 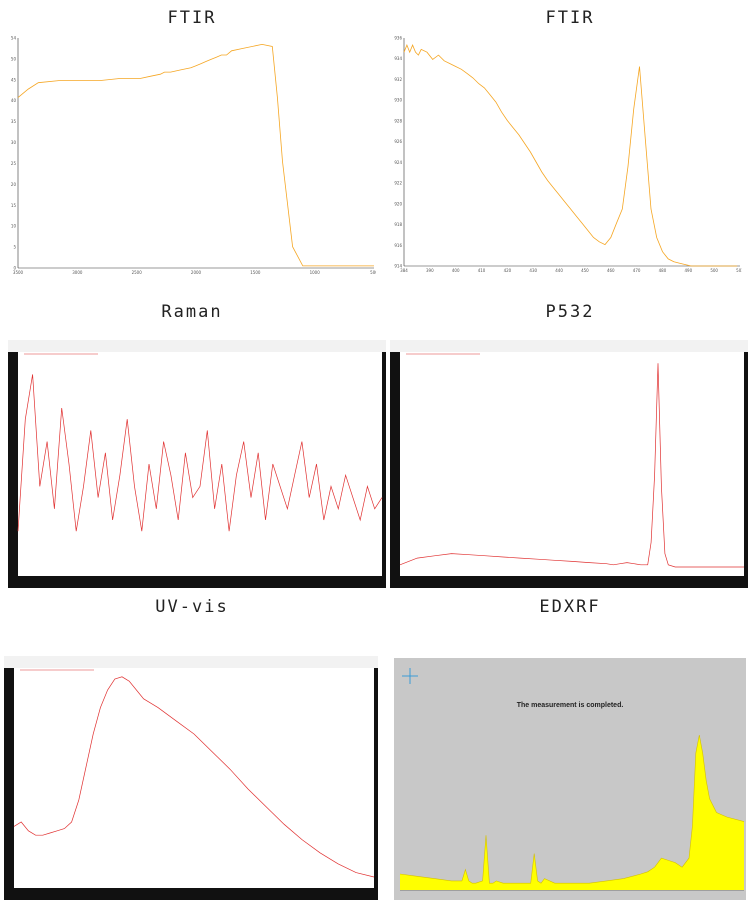 I want to click on ftir1-y-tick: 54, so click(x=14, y=38).